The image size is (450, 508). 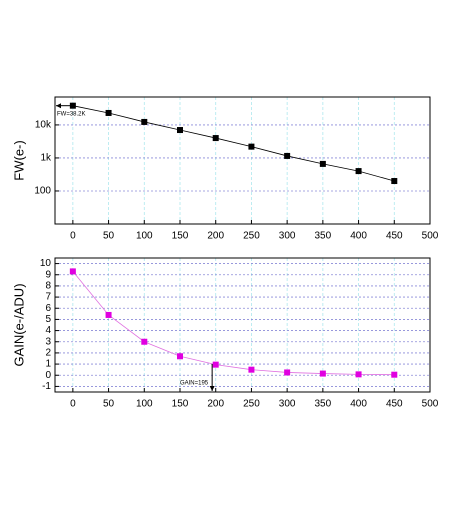 I want to click on y-tick-label: 6, so click(x=48, y=308).